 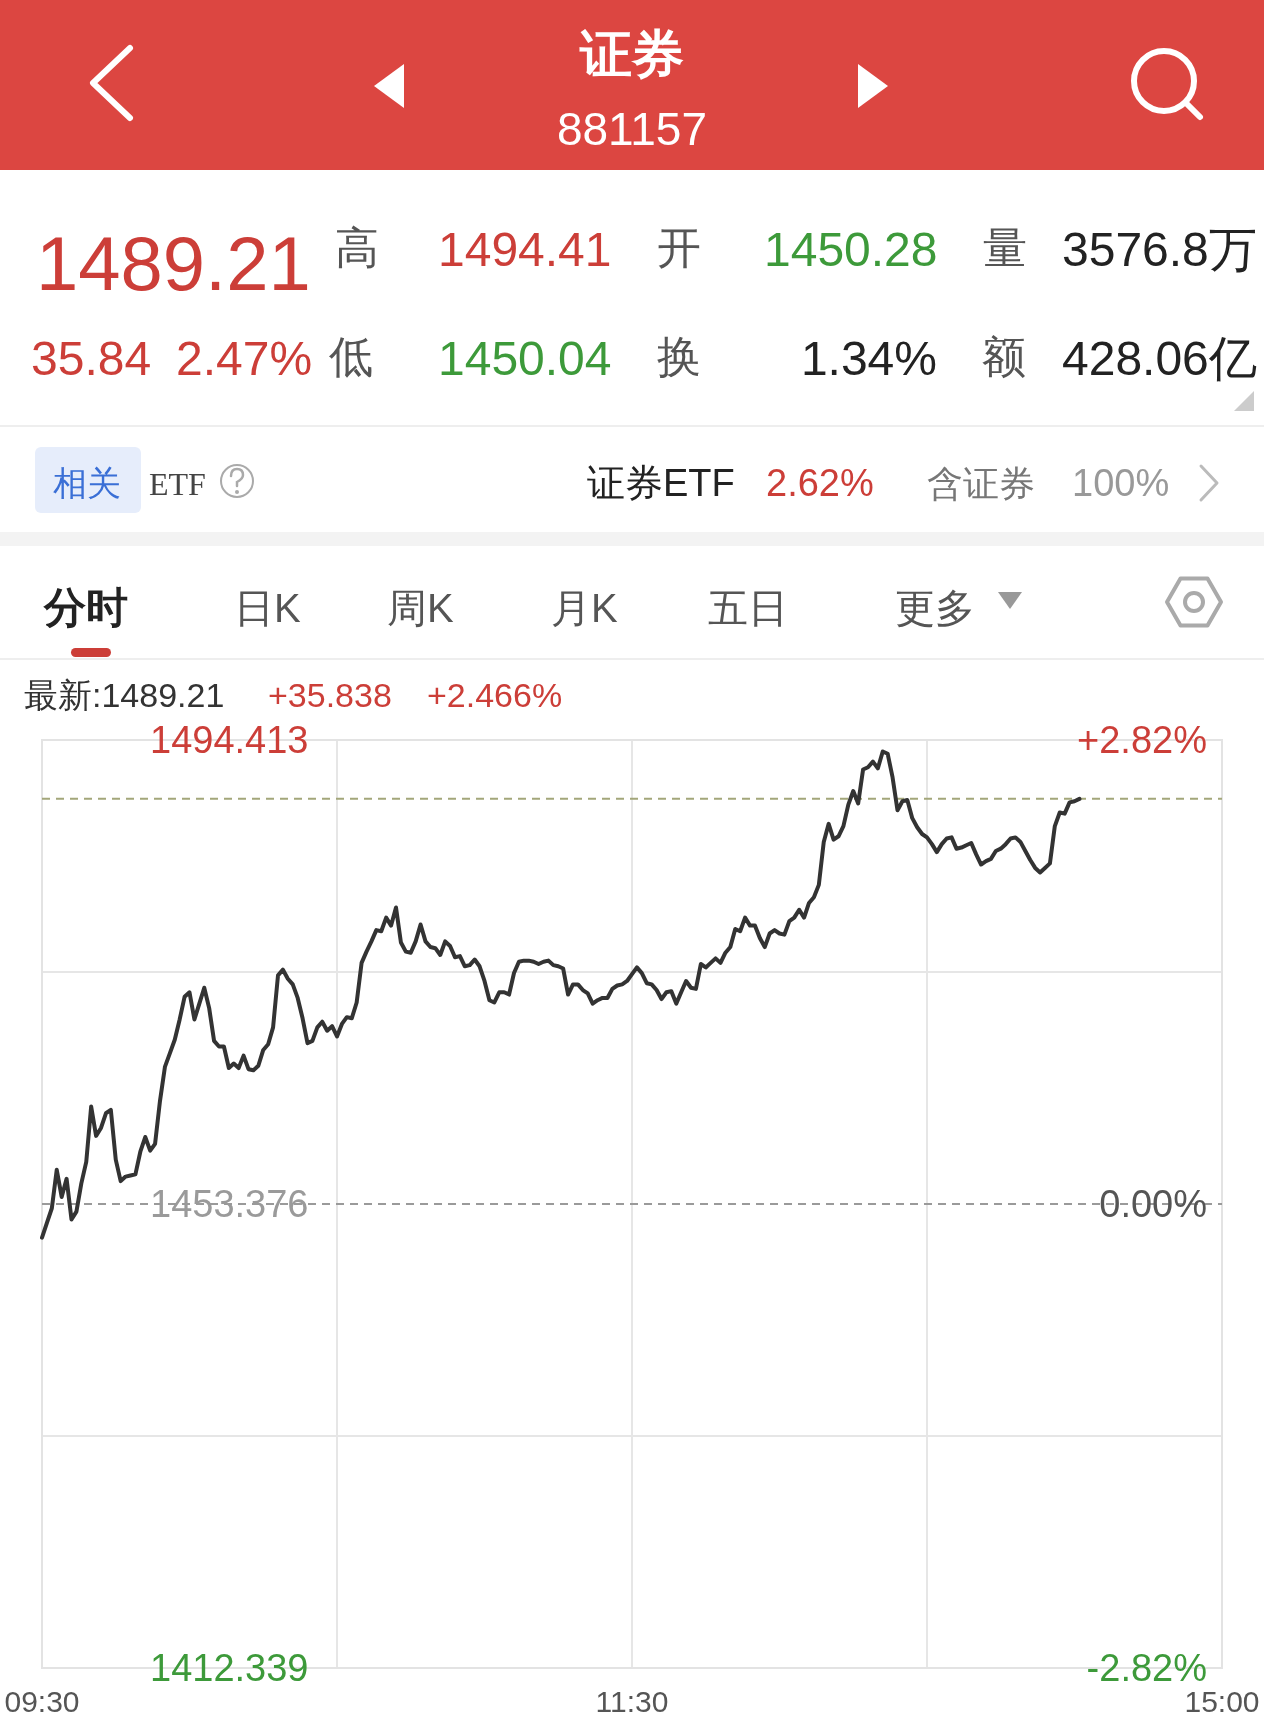 What do you see at coordinates (173, 263) in the screenshot?
I see `text: 1489.21` at bounding box center [173, 263].